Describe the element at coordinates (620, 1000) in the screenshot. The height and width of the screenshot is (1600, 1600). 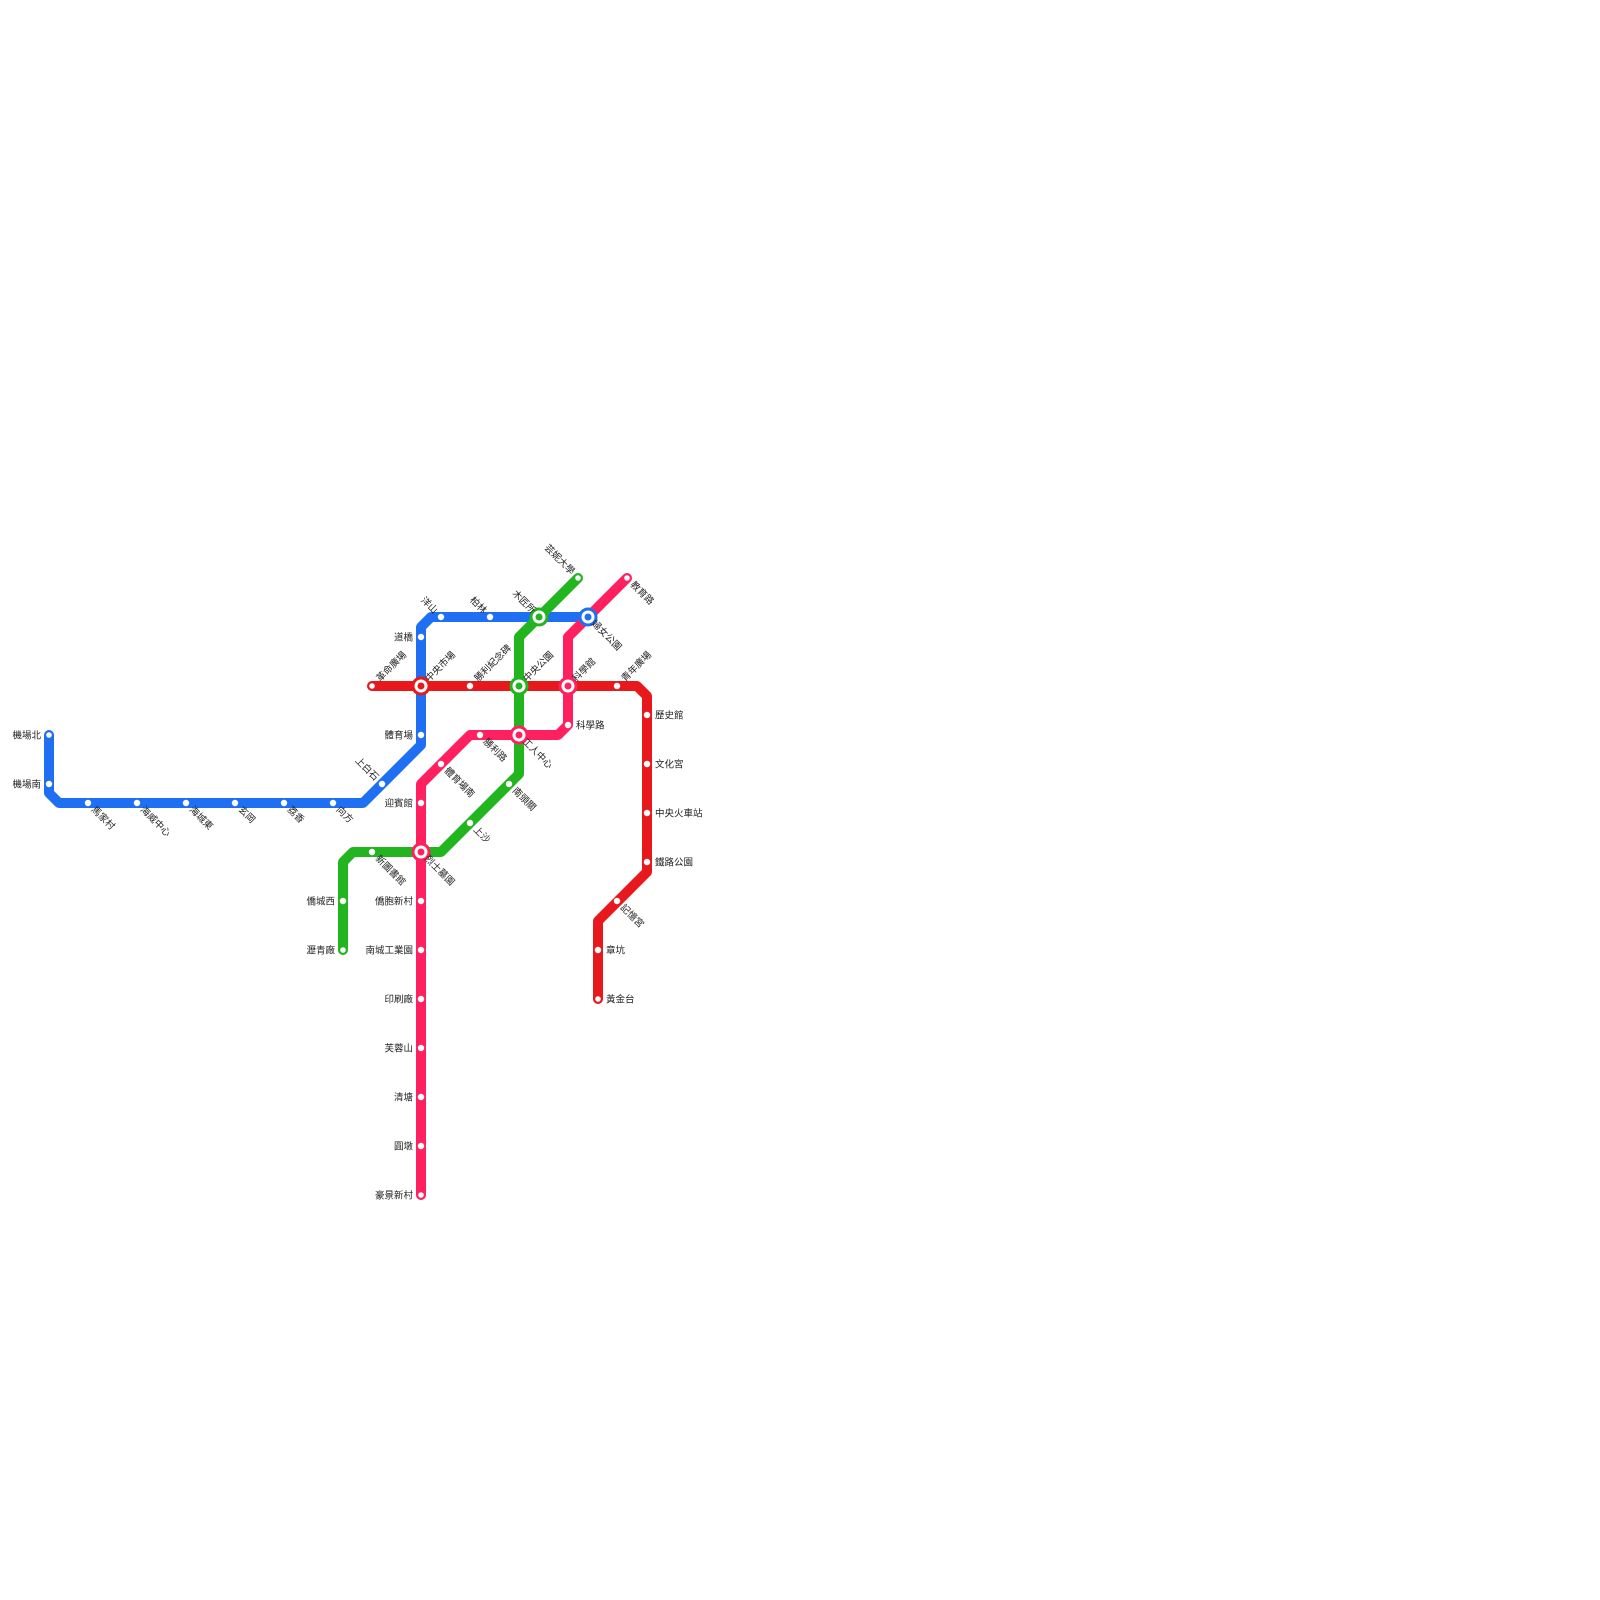
I see `station-label: 黃金台` at that location.